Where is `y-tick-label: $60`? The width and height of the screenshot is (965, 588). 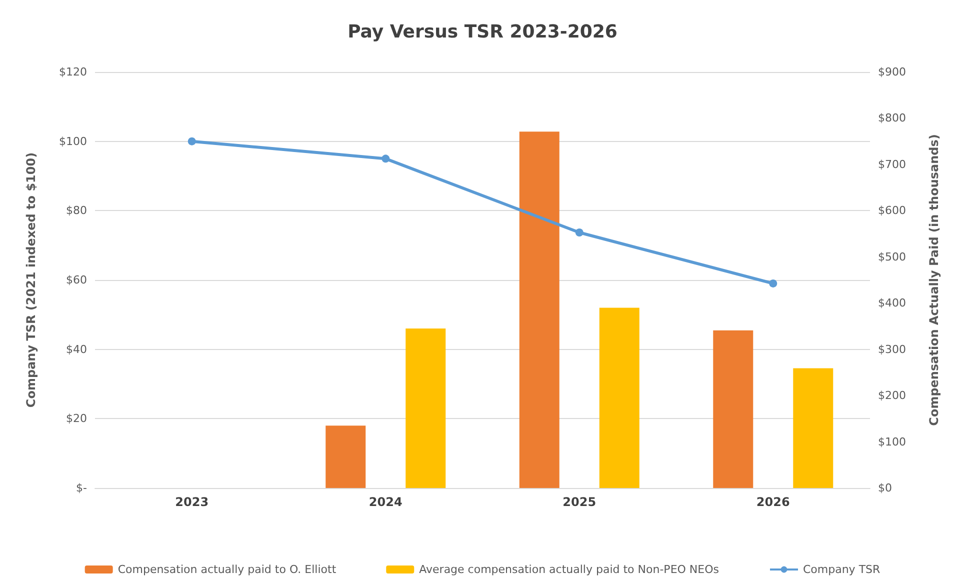
y-tick-label: $60 is located at coordinates (76, 280).